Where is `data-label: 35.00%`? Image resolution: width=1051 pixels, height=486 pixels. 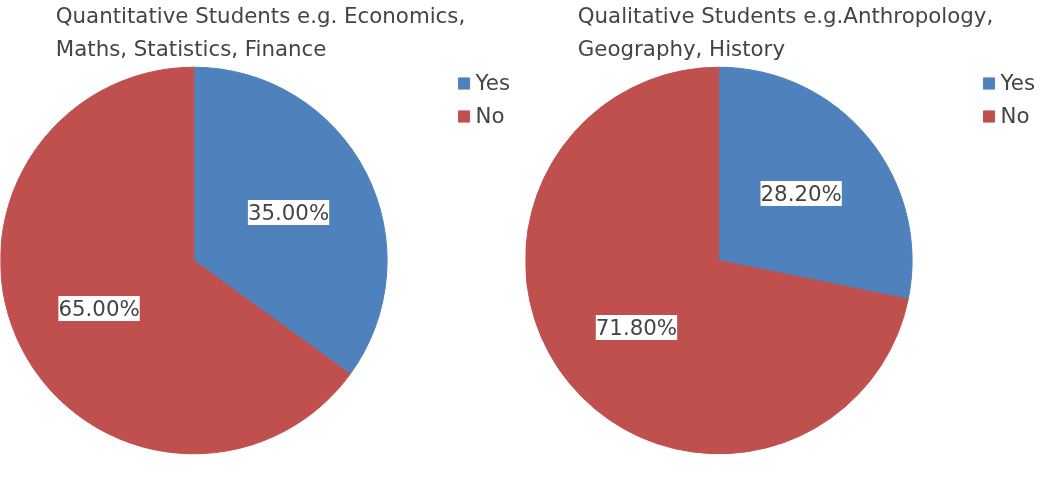
data-label: 35.00% is located at coordinates (288, 212).